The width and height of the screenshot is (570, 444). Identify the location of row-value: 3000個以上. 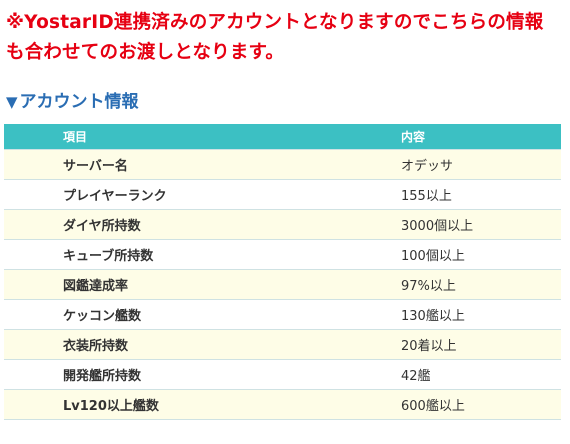
(481, 224).